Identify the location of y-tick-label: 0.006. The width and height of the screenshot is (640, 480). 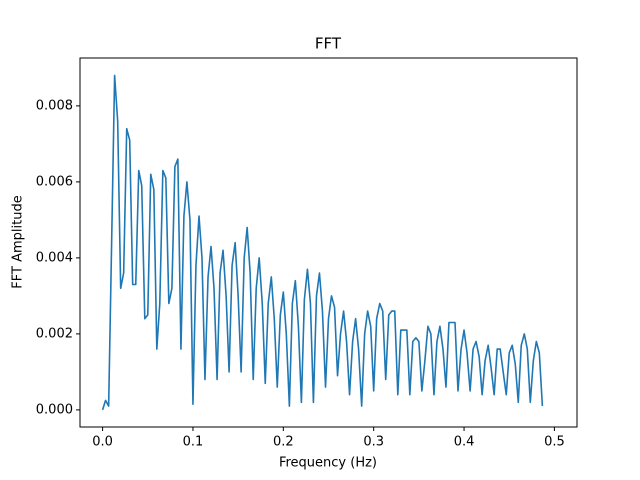
(54, 181).